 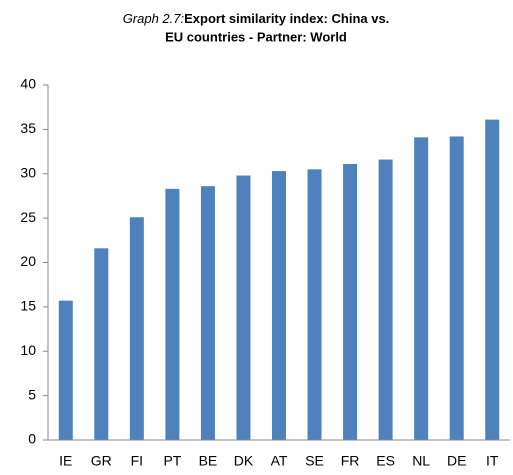 I want to click on x-tick-label: IT, so click(x=492, y=461).